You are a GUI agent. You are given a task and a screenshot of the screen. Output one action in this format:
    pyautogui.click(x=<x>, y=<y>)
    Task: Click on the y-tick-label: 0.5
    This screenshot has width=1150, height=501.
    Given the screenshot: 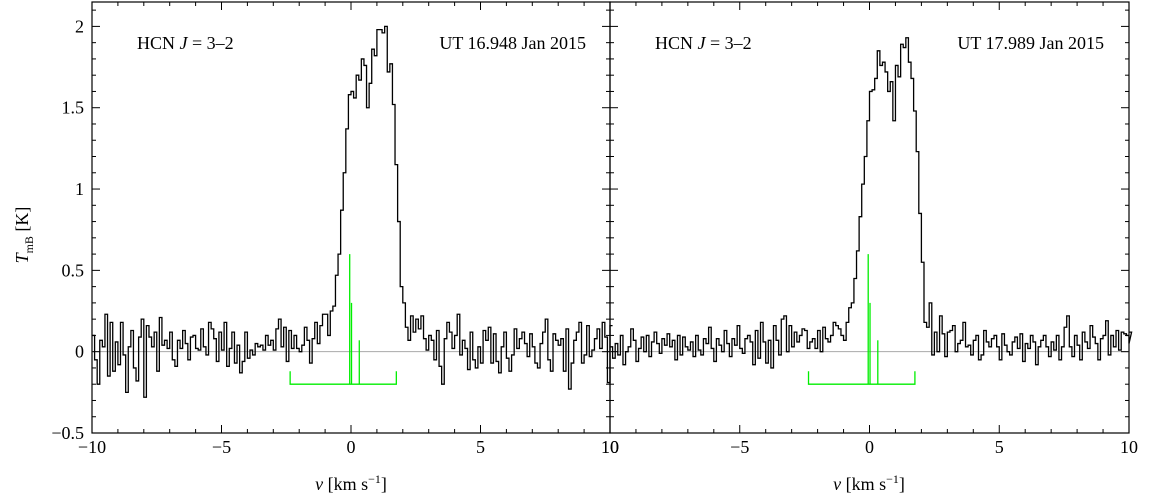 What is the action you would take?
    pyautogui.click(x=73, y=270)
    